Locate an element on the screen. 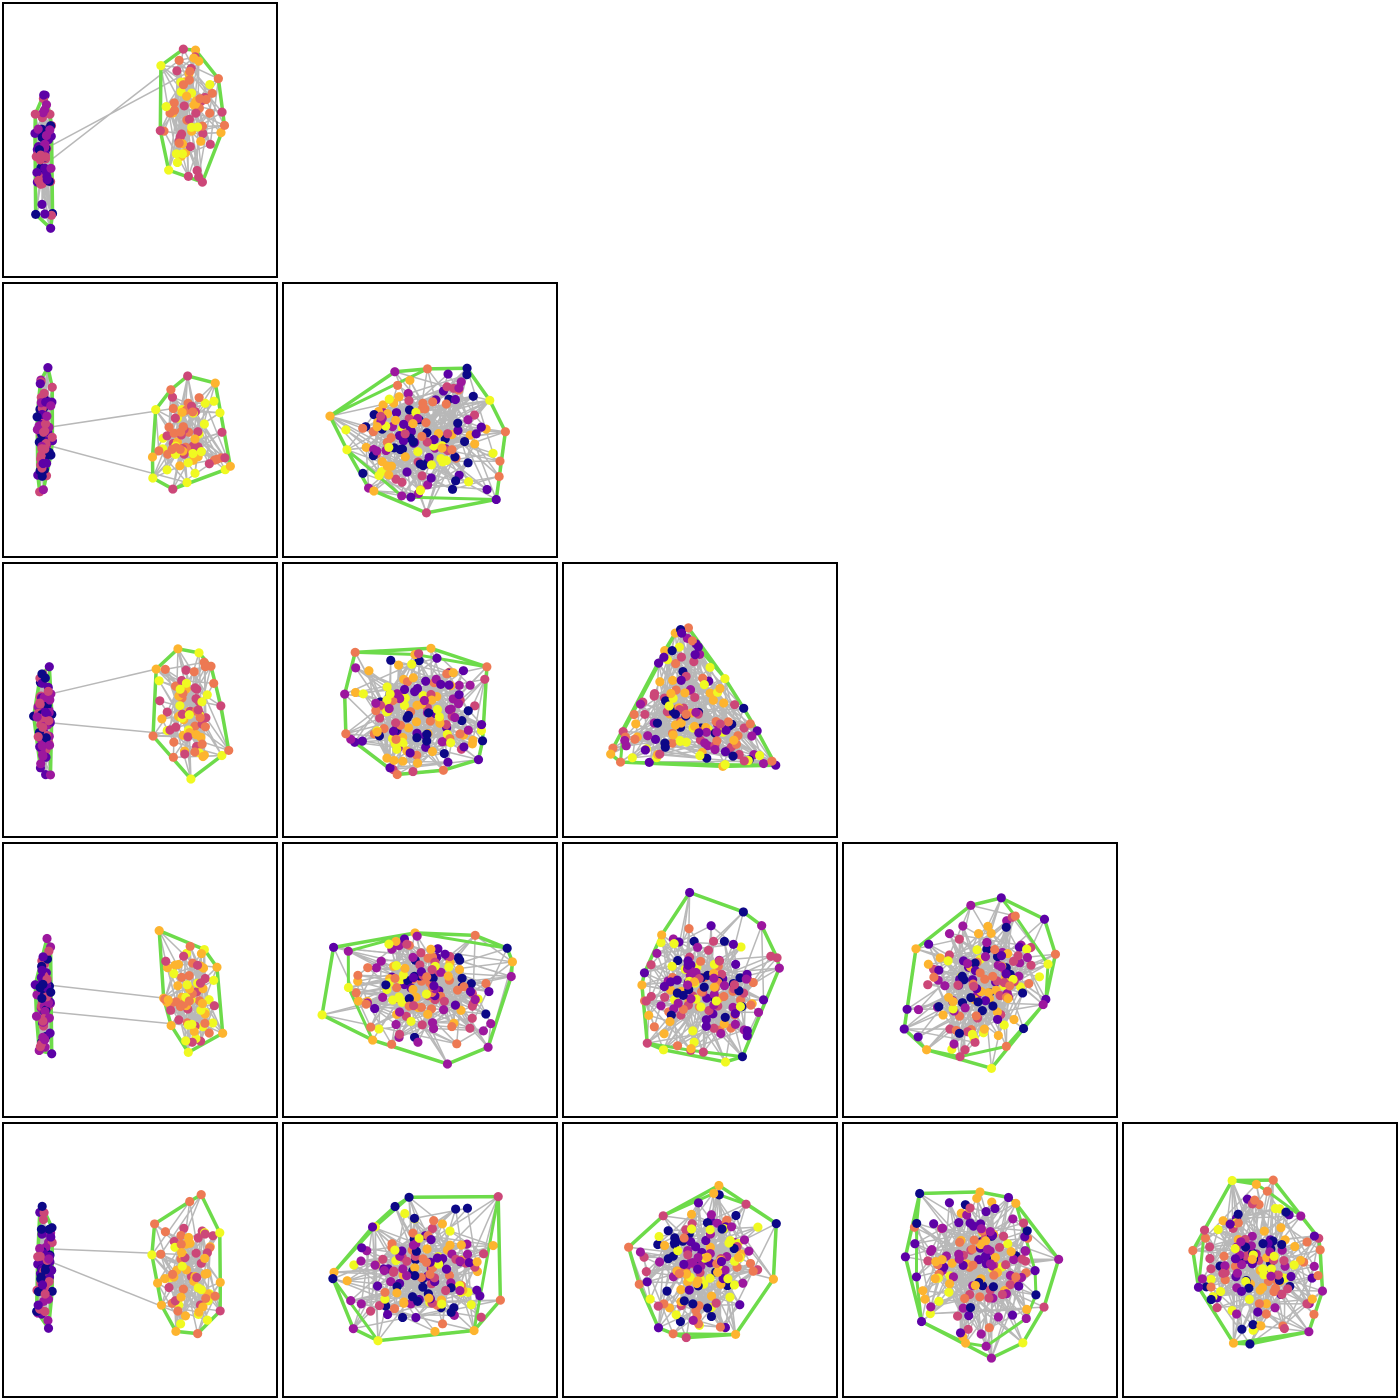 This screenshot has height=1400, width=1400. node-group is located at coordinates (129, 992).